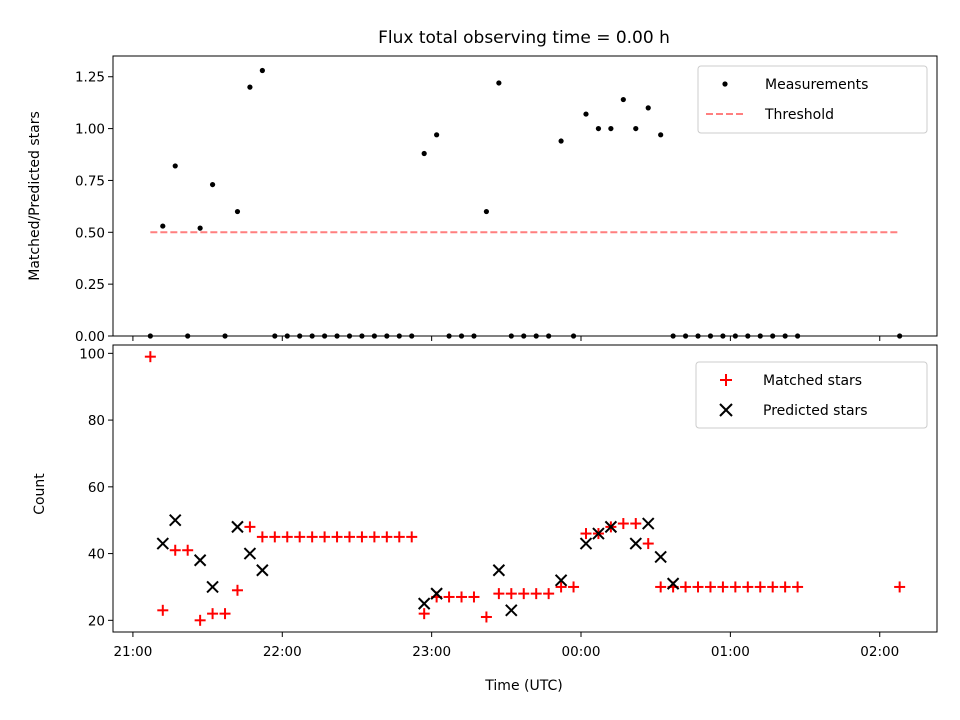 This screenshot has height=720, width=960. What do you see at coordinates (506, 646) in the screenshot?
I see `bottom-panel-x-ticks: 21:00 22:00 23:00 00:00 01:00 02:00` at bounding box center [506, 646].